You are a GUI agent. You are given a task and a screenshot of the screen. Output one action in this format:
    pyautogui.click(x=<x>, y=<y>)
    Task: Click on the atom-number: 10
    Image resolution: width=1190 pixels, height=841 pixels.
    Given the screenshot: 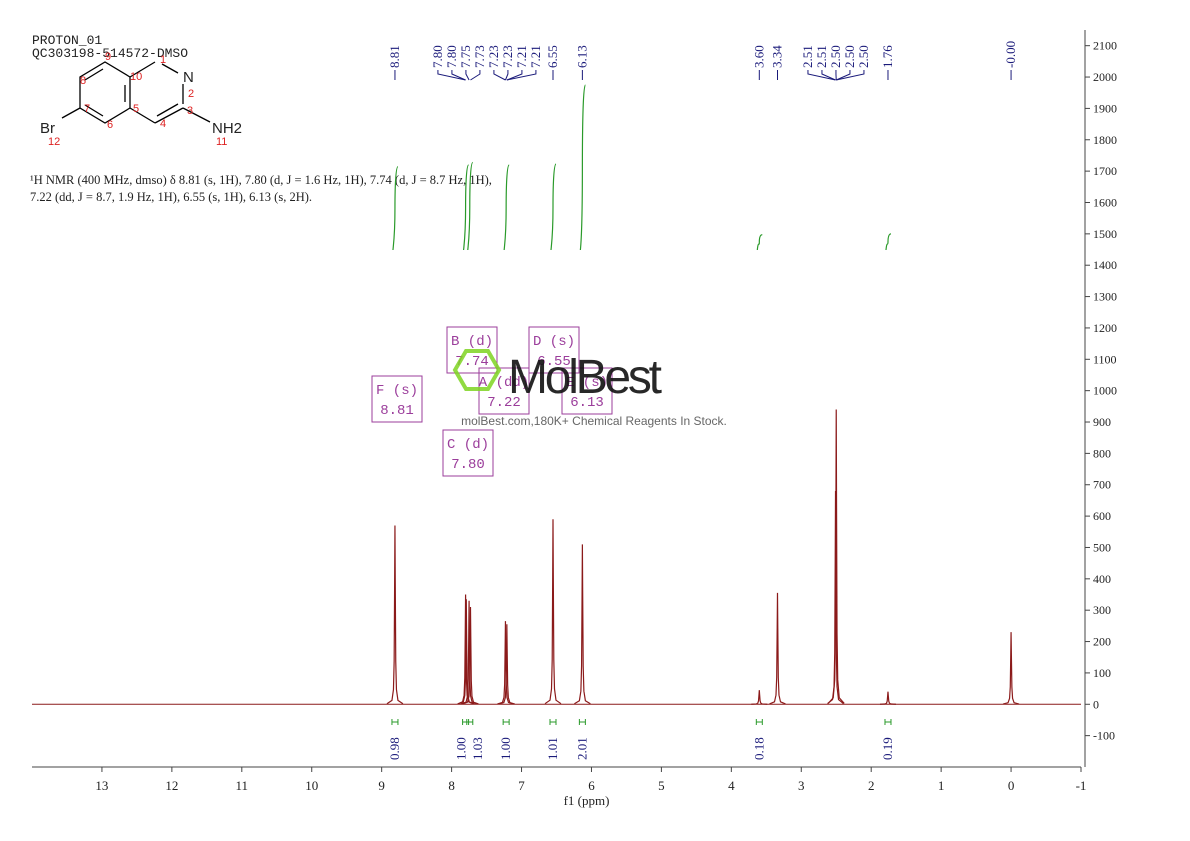 What is the action you would take?
    pyautogui.click(x=136, y=77)
    